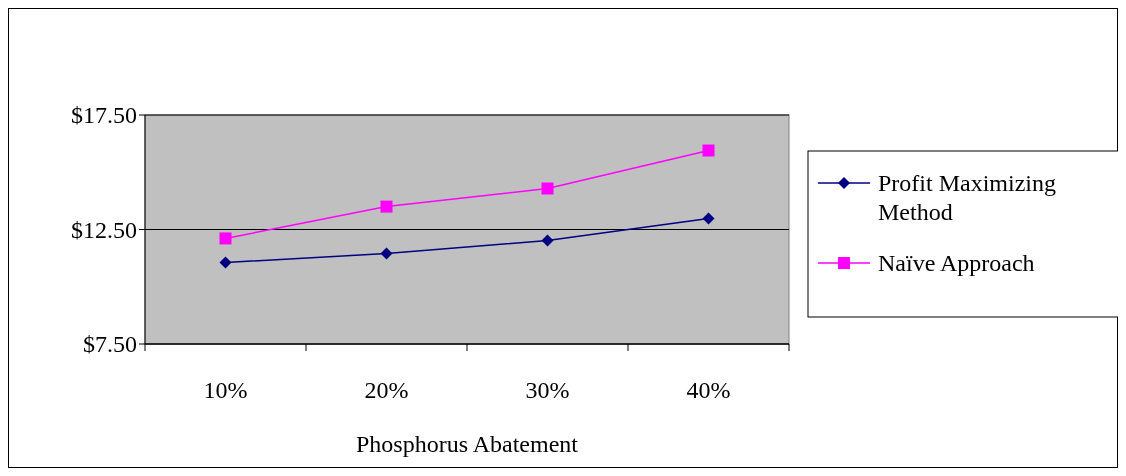 The image size is (1126, 476). What do you see at coordinates (467, 444) in the screenshot?
I see `x-axis-title: Phosphorus Abatement` at bounding box center [467, 444].